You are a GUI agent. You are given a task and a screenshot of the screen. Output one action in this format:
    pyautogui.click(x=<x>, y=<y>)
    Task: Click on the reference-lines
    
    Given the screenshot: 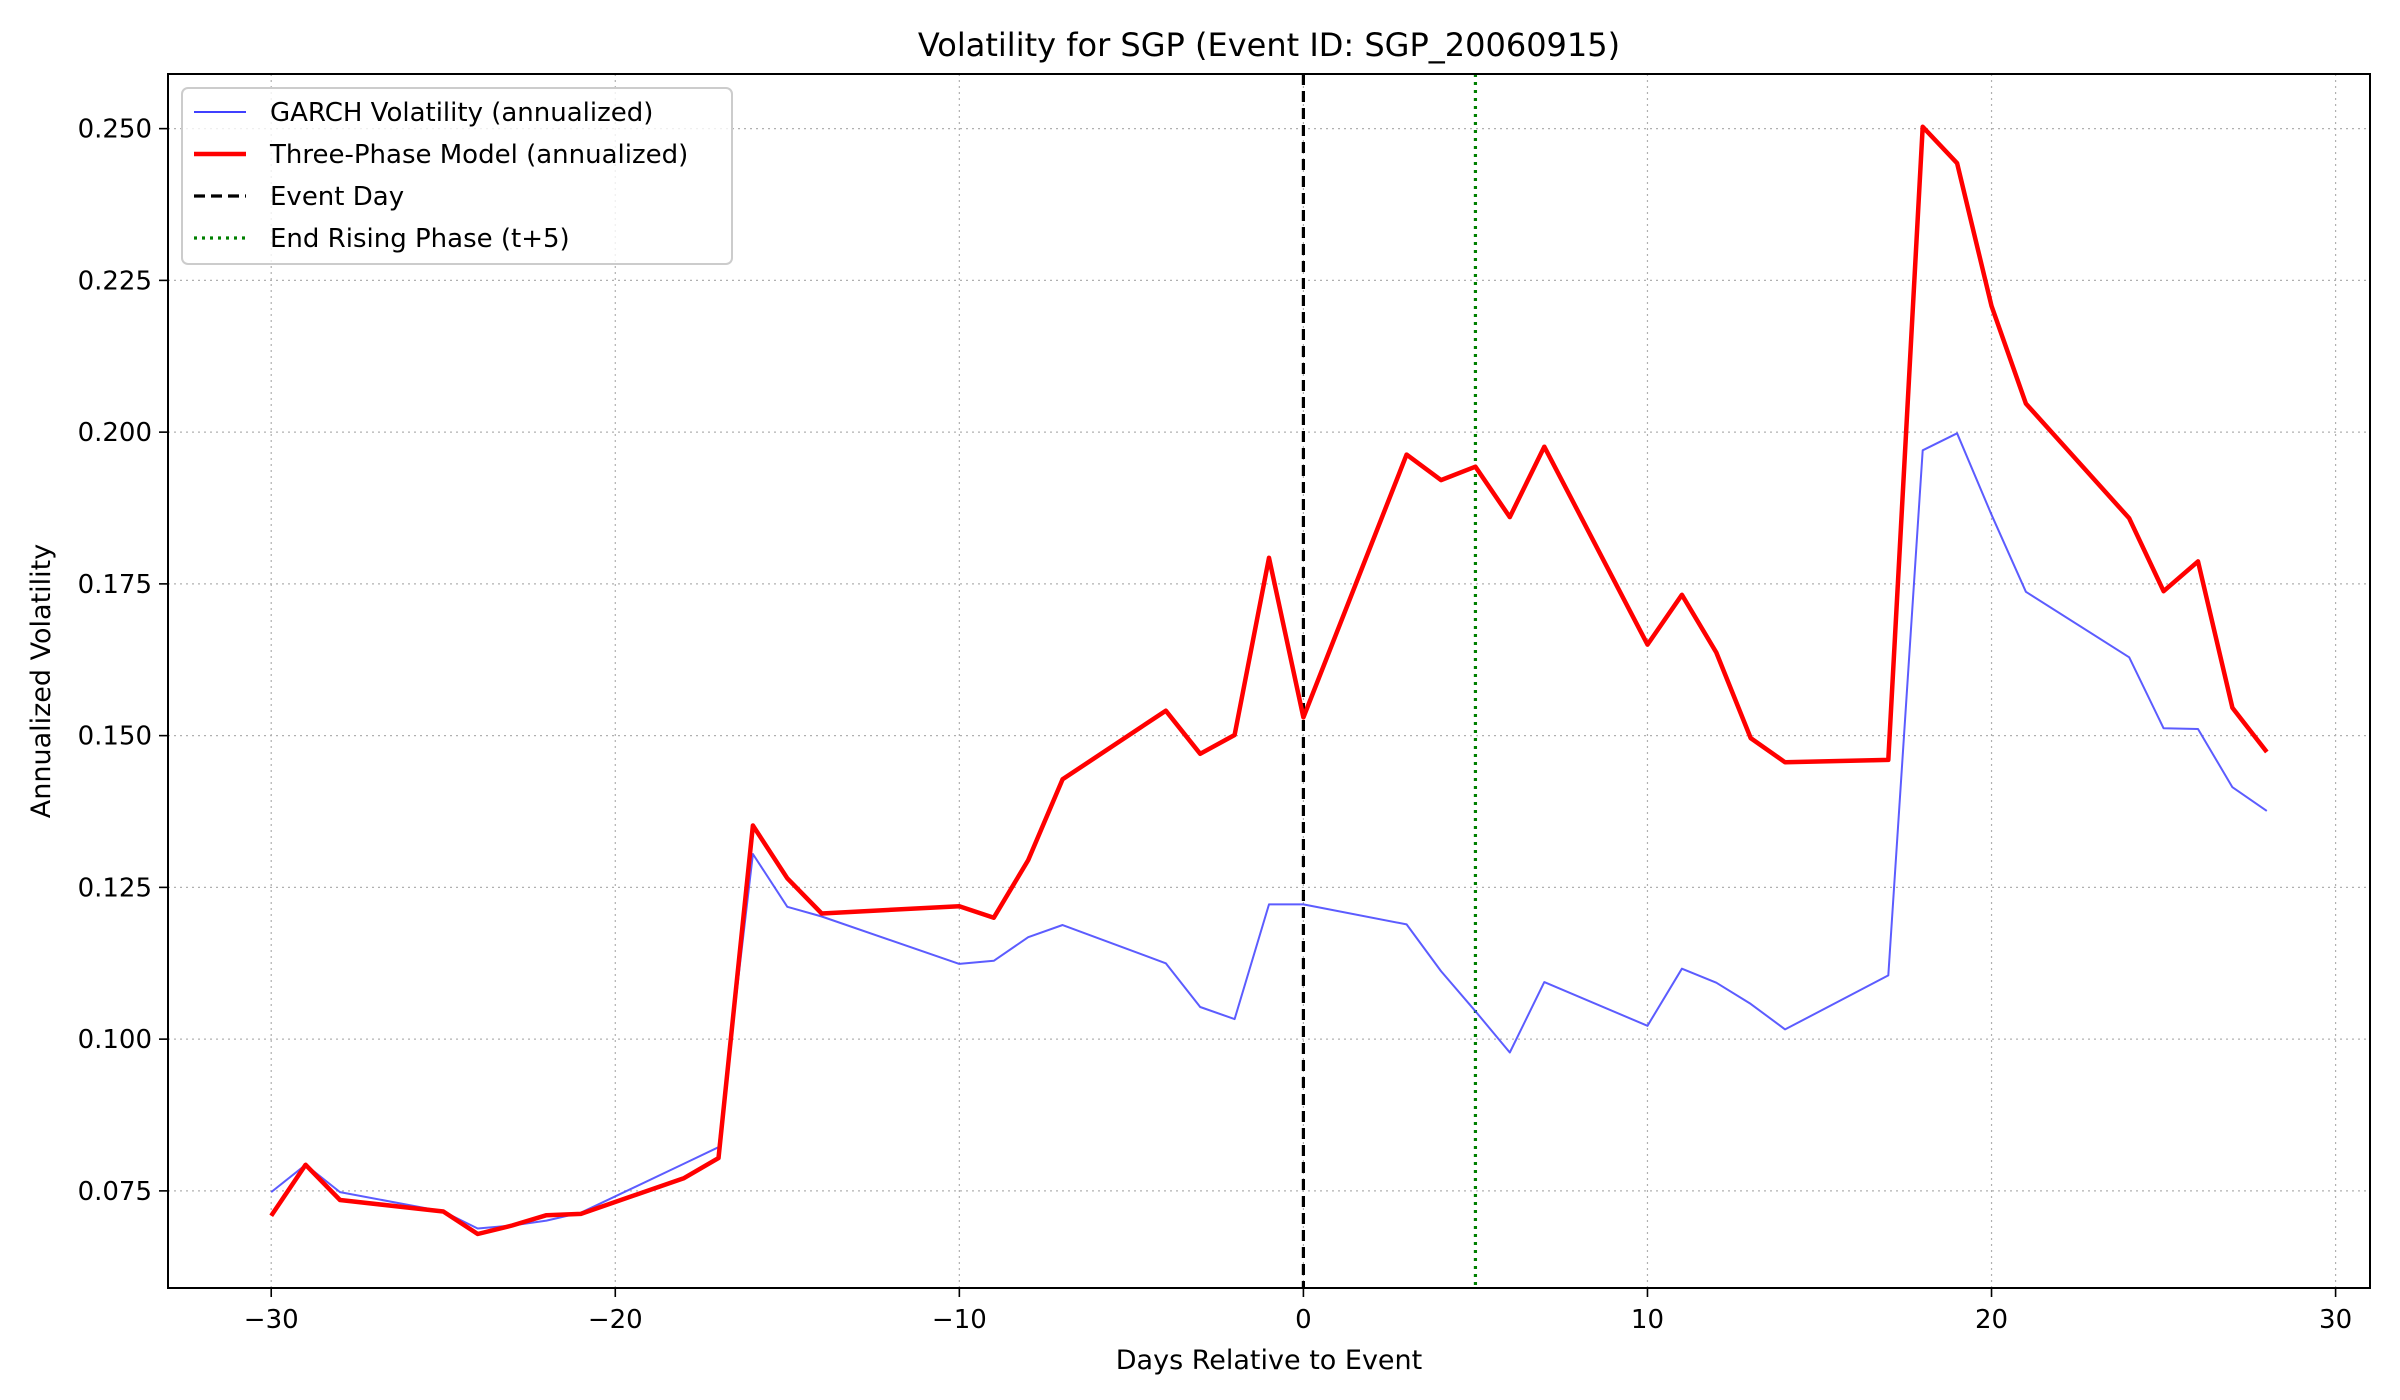 What is the action you would take?
    pyautogui.click(x=1389, y=681)
    